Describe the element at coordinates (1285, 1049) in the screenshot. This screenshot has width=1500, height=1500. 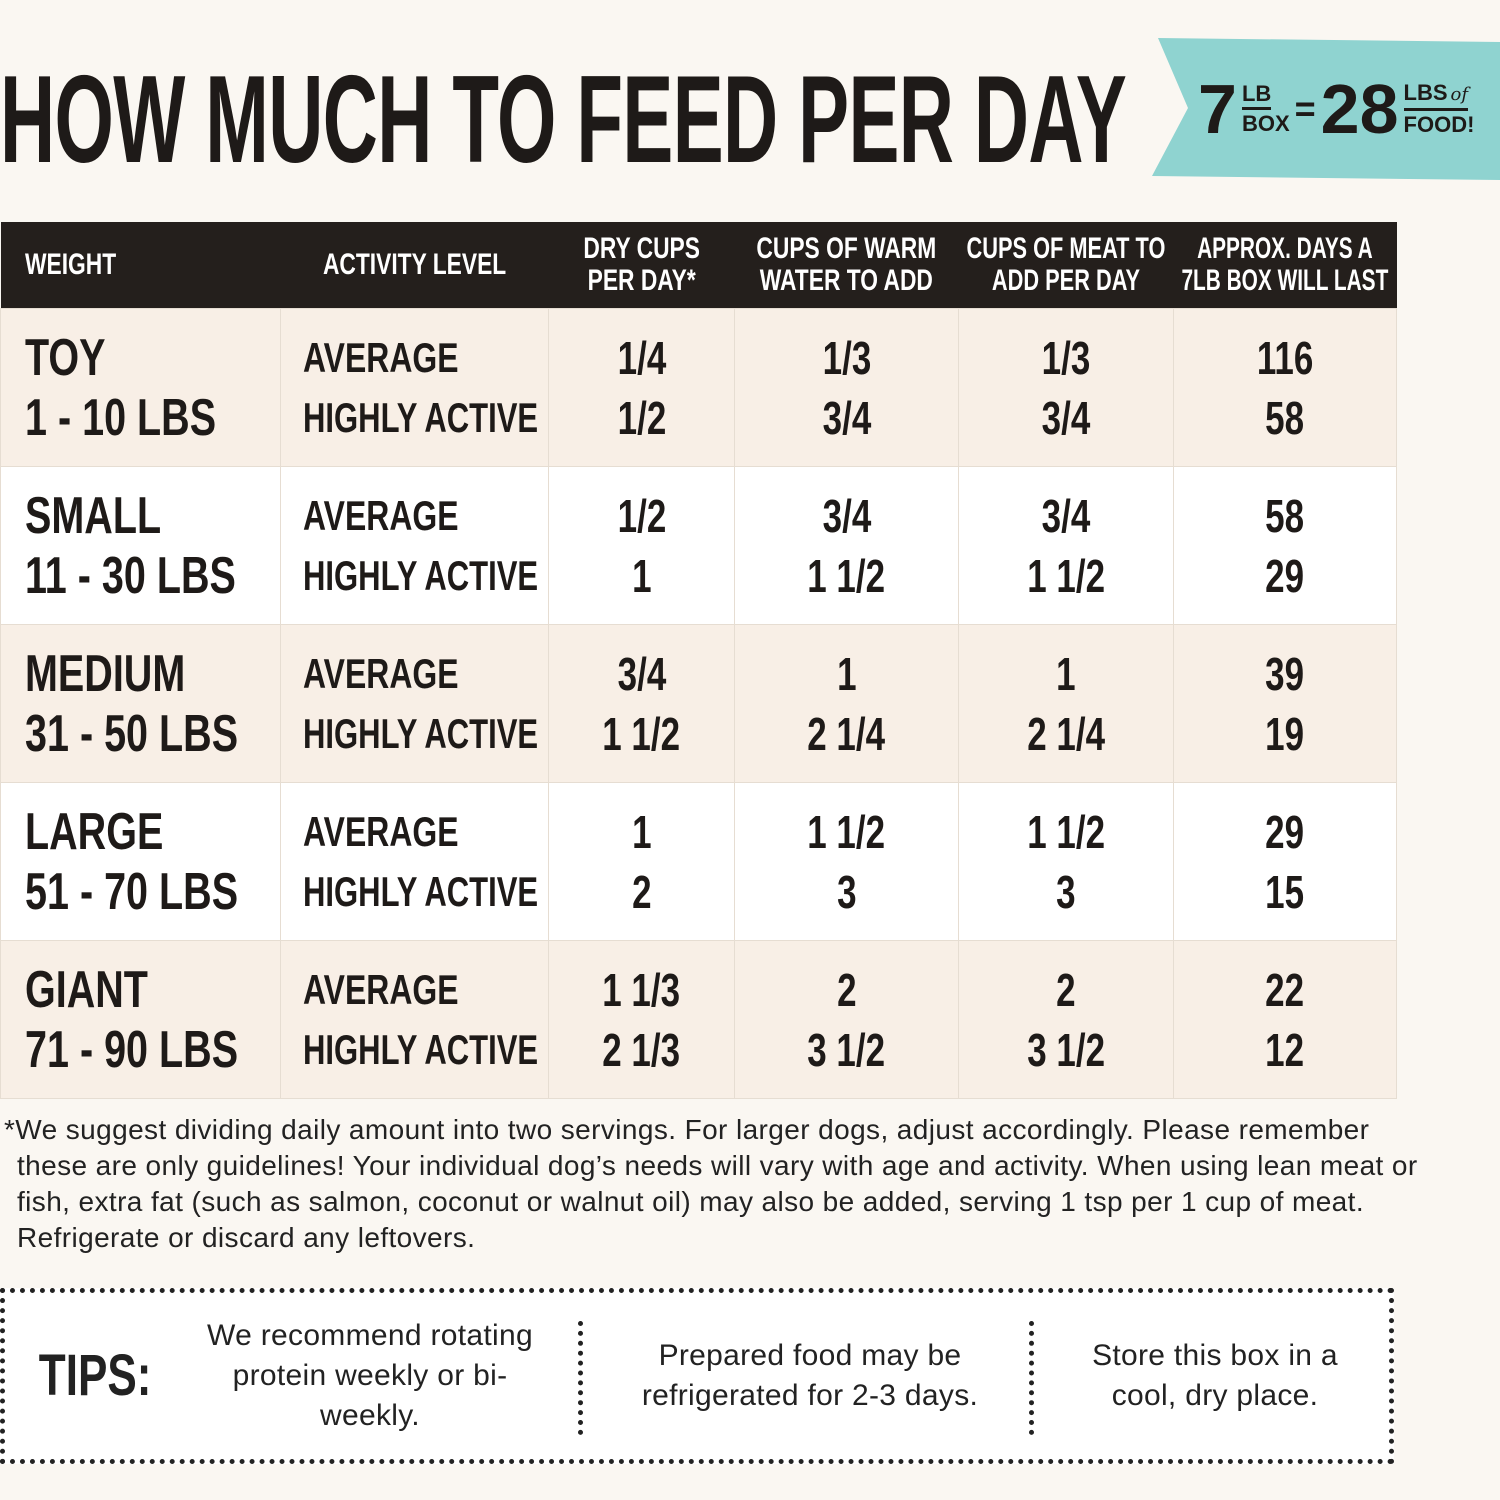
I see `cell-text: 12` at that location.